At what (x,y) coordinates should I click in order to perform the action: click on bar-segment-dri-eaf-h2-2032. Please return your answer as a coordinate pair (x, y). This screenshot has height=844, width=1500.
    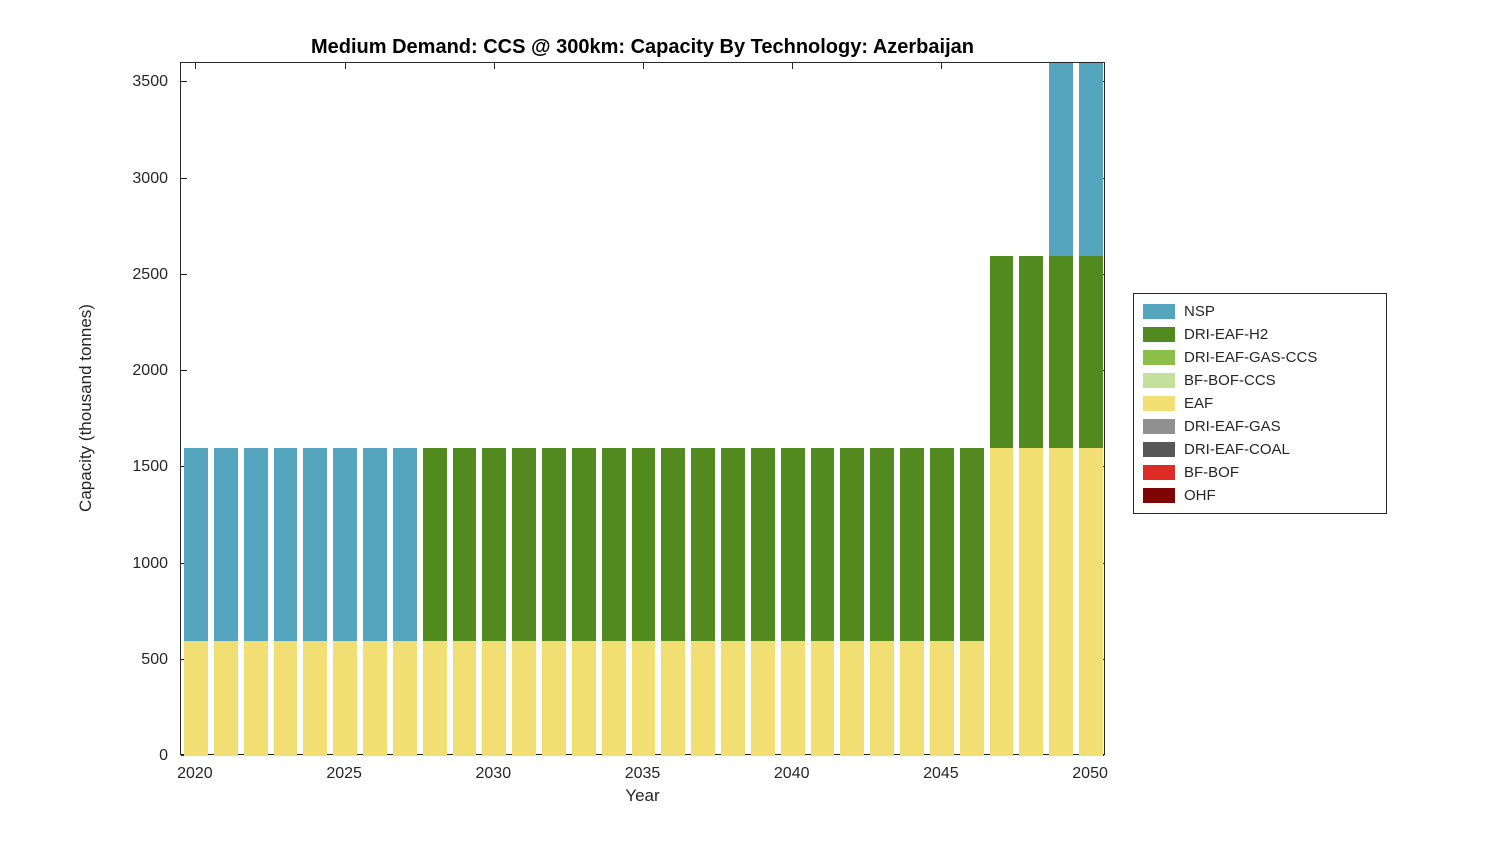
    Looking at the image, I should click on (554, 544).